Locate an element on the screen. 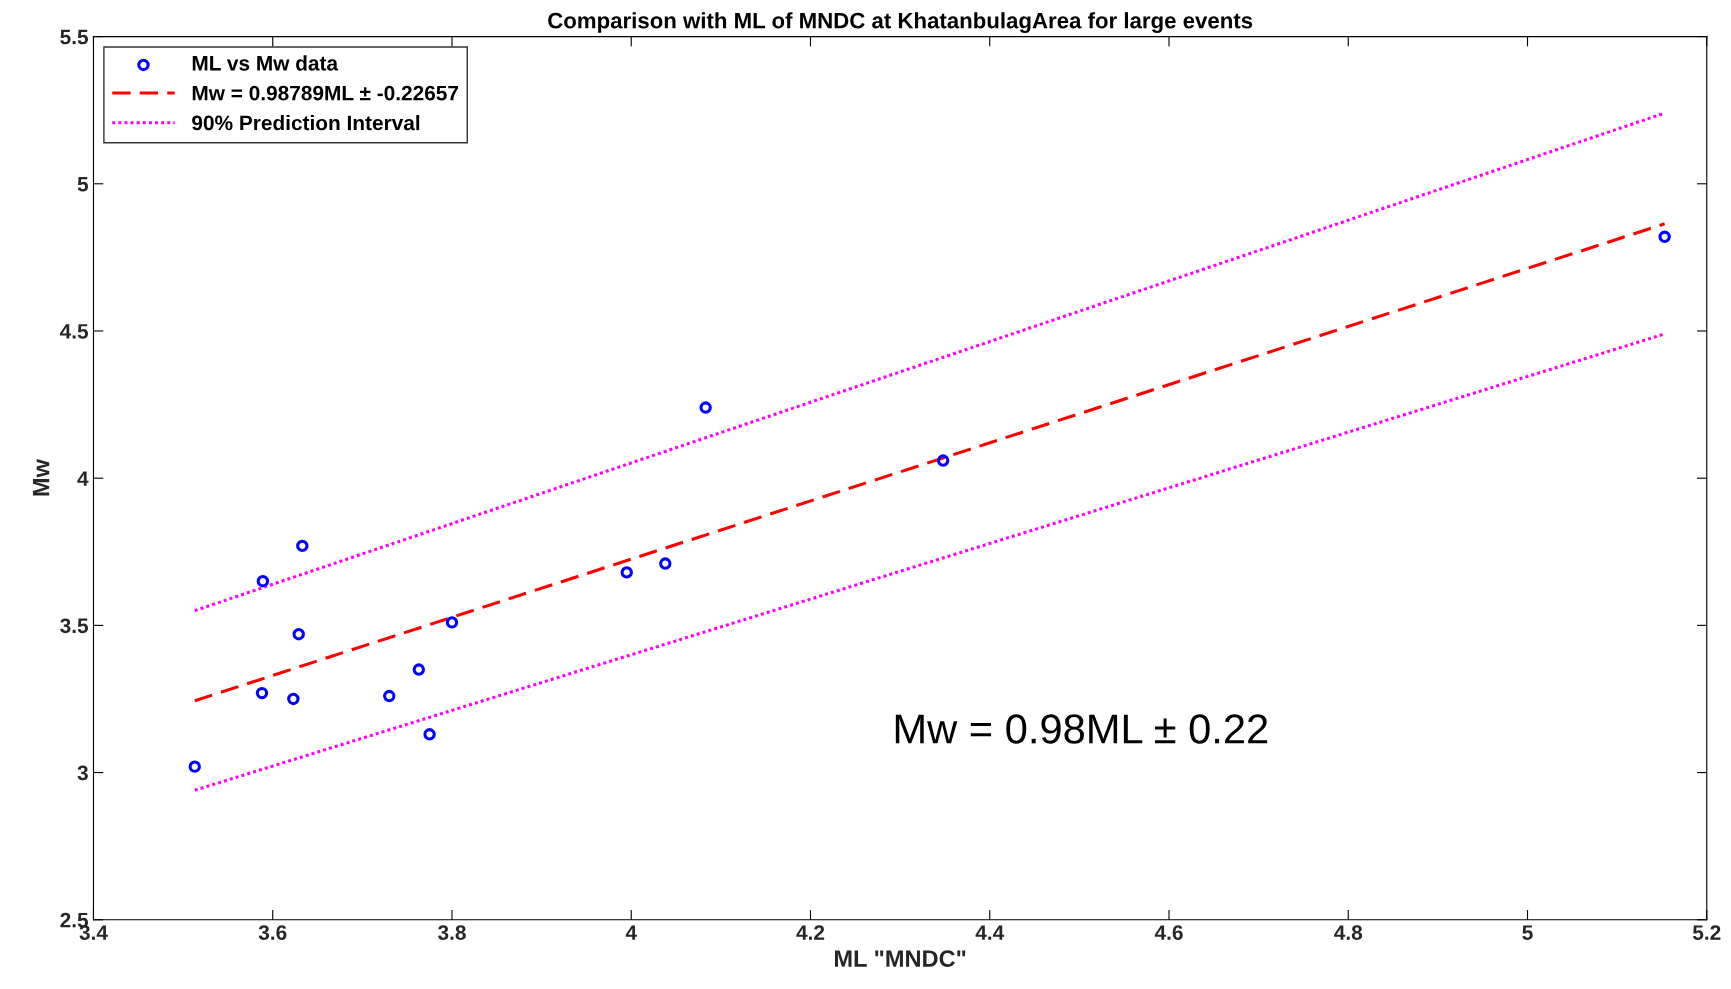 The height and width of the screenshot is (989, 1731). x-tick-label: 4.4 is located at coordinates (990, 932).